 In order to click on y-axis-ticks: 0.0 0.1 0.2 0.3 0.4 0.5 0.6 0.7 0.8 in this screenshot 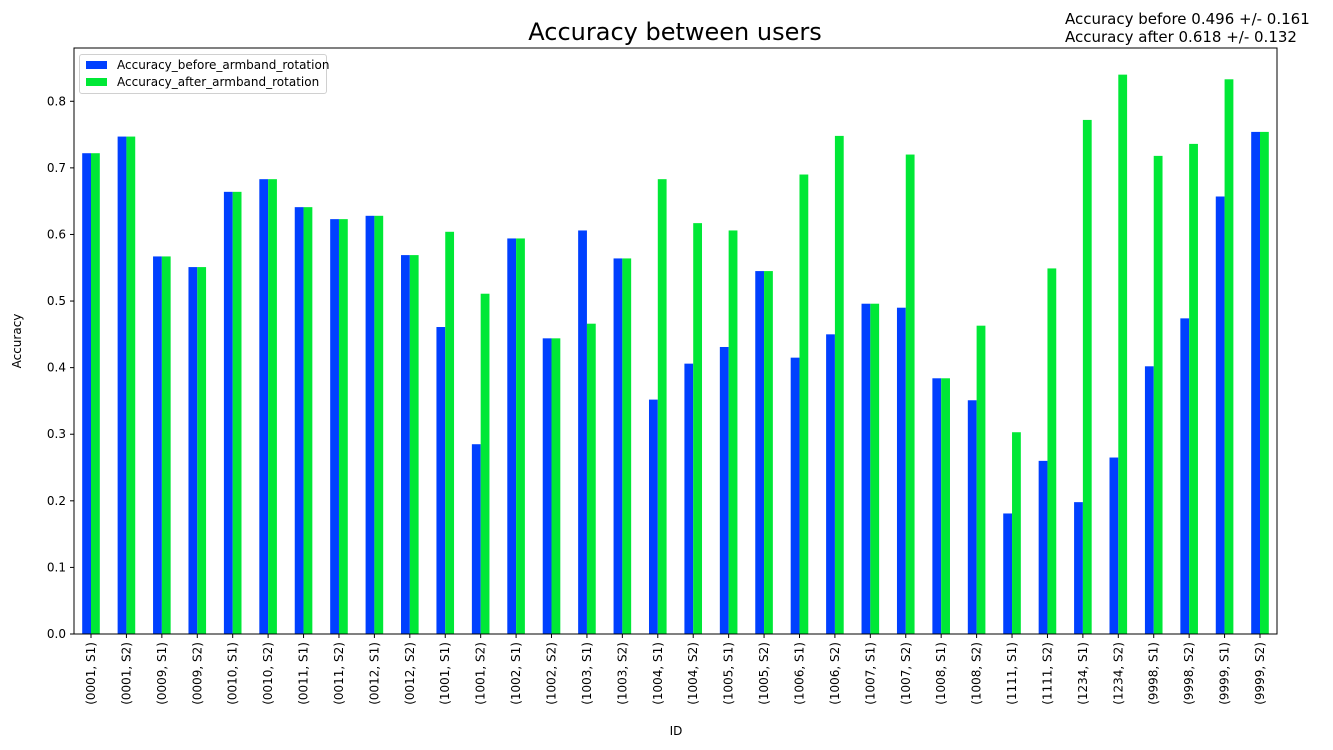, I will do `click(60, 367)`.